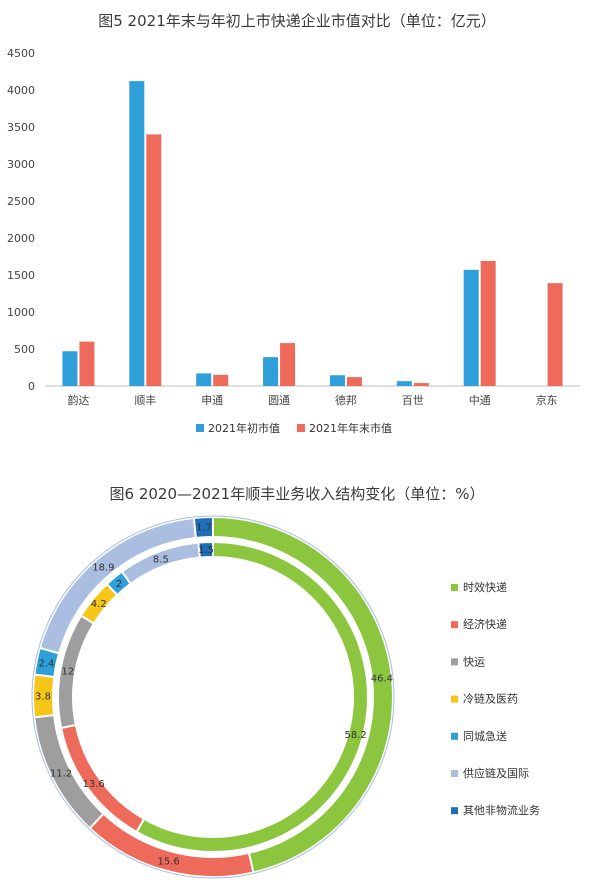 The image size is (594, 890). Describe the element at coordinates (501, 810) in the screenshot. I see `legend-label: 其他非物流业务` at that location.